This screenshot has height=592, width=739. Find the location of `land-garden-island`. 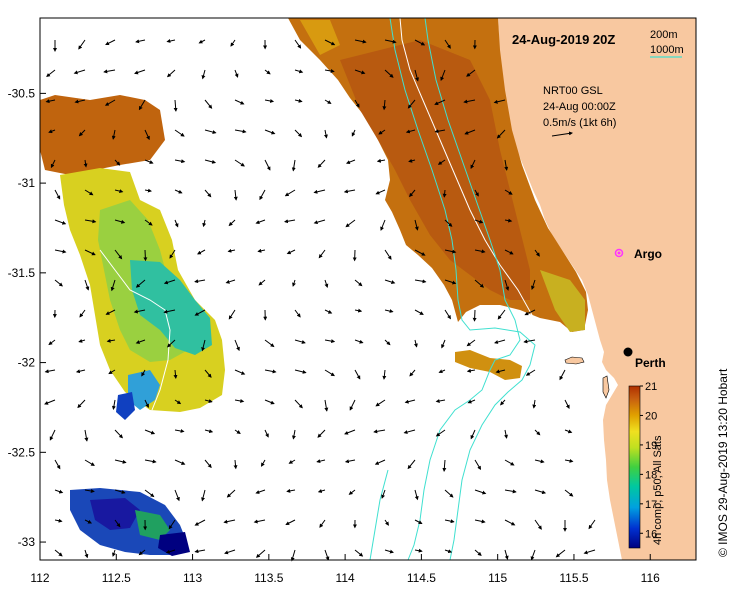

land-garden-island is located at coordinates (606, 387).